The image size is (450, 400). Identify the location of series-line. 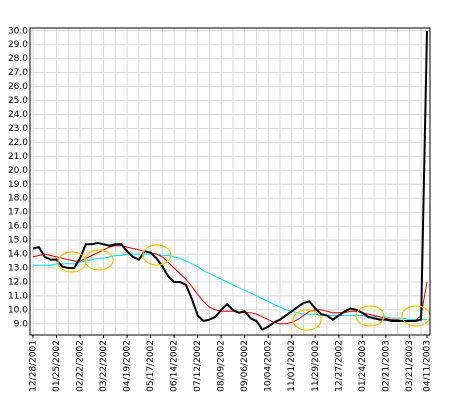
(230, 287).